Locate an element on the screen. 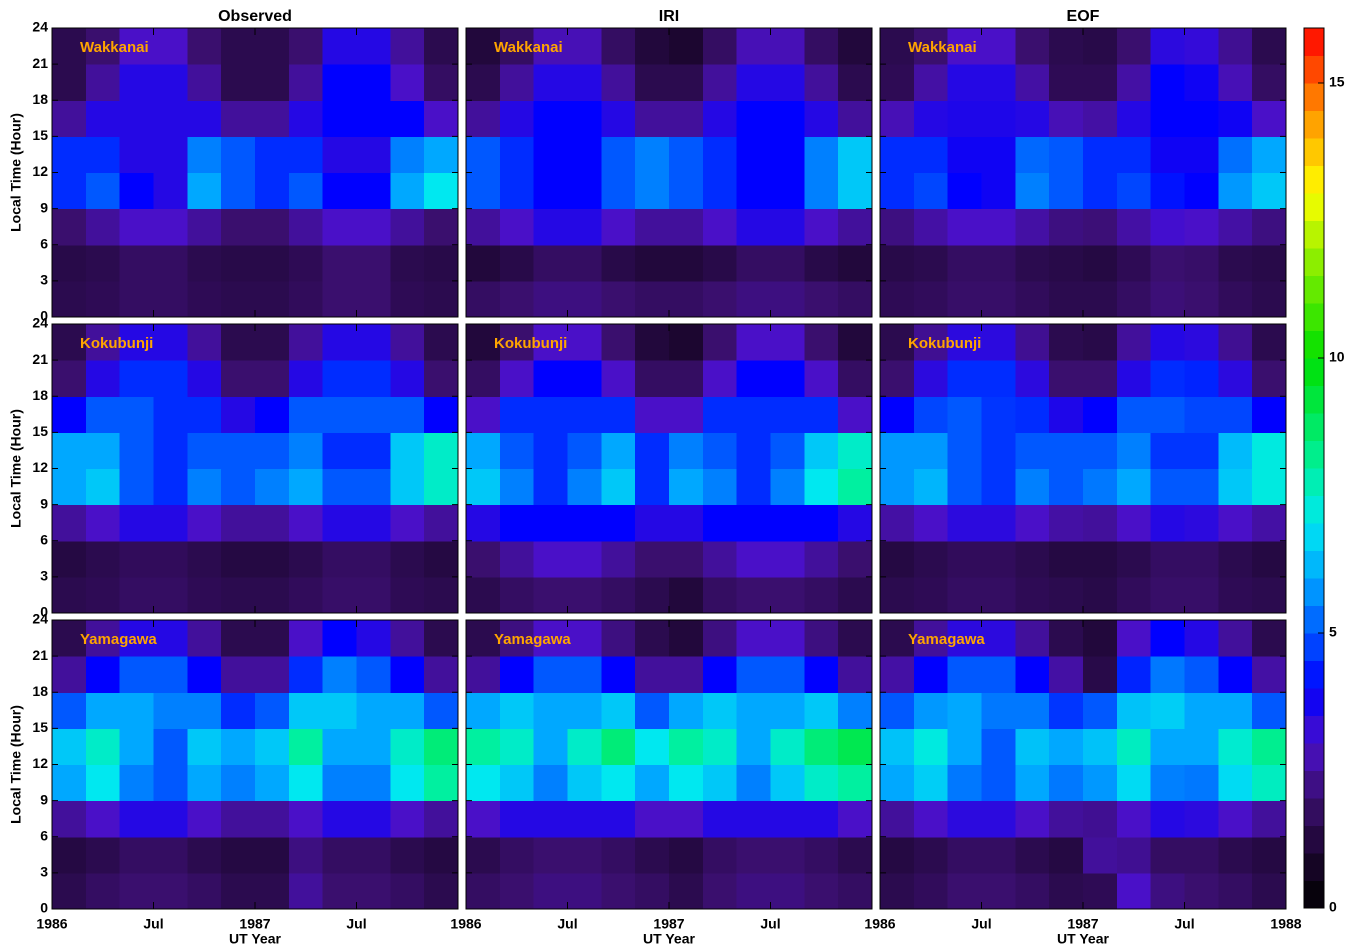 This screenshot has height=950, width=1357. y-tick-label: 0 is located at coordinates (44, 612).